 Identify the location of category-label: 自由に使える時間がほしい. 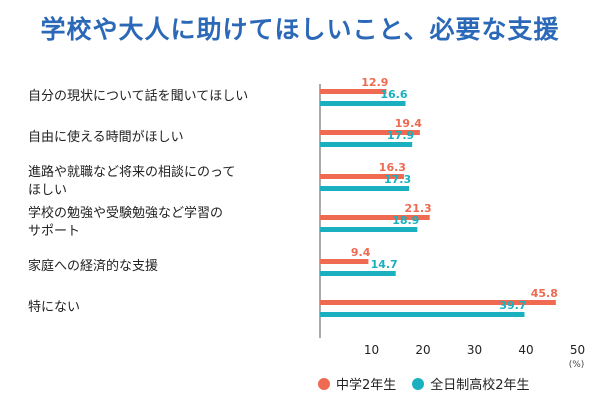
(163, 138).